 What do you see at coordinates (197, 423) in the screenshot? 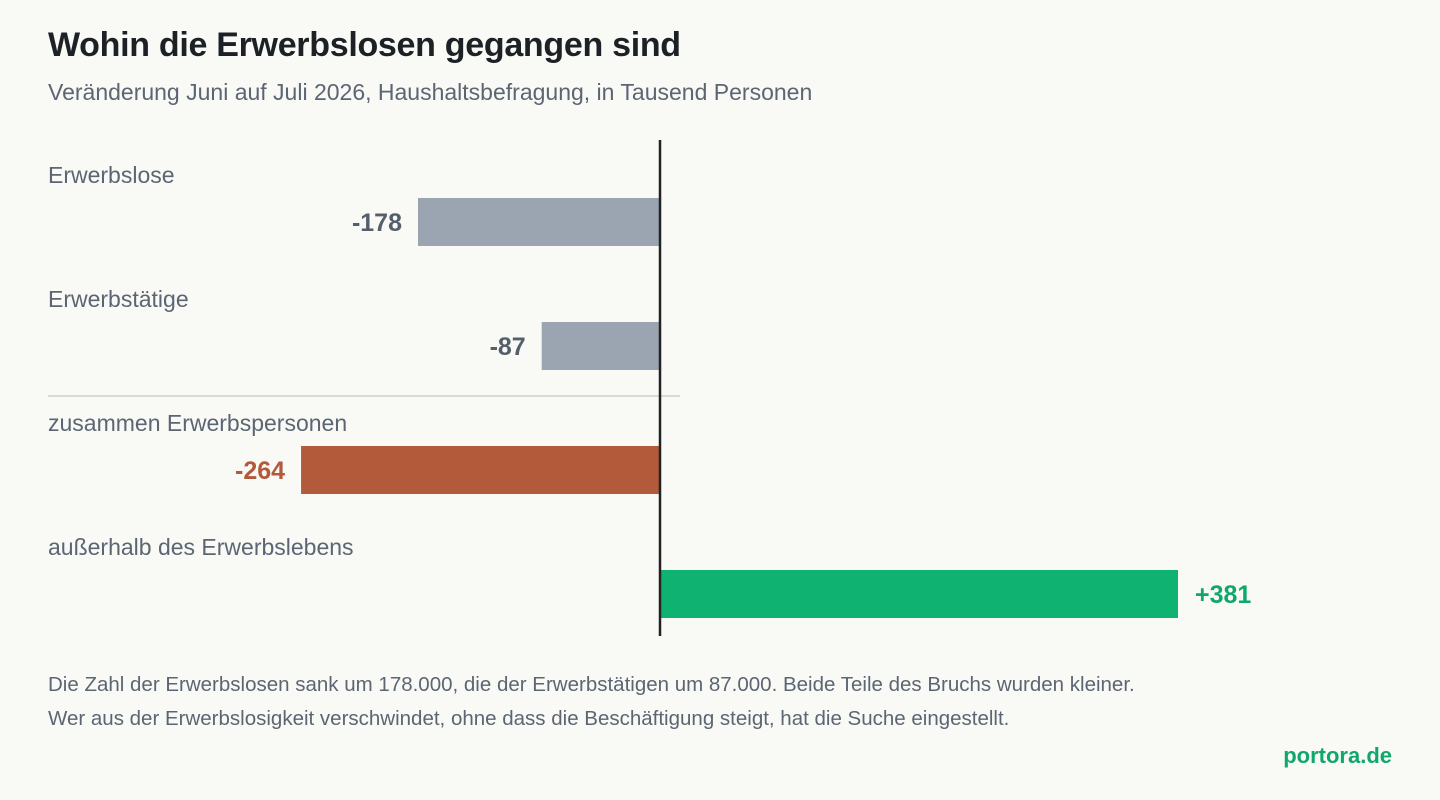
I see `category-label: zusammen Erwerbspersonen` at bounding box center [197, 423].